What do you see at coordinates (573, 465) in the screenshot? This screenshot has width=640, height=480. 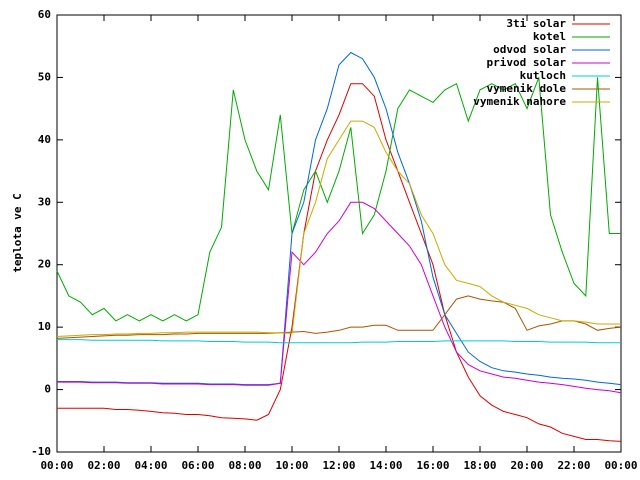 I see `x-tick-label: 22:00` at bounding box center [573, 465].